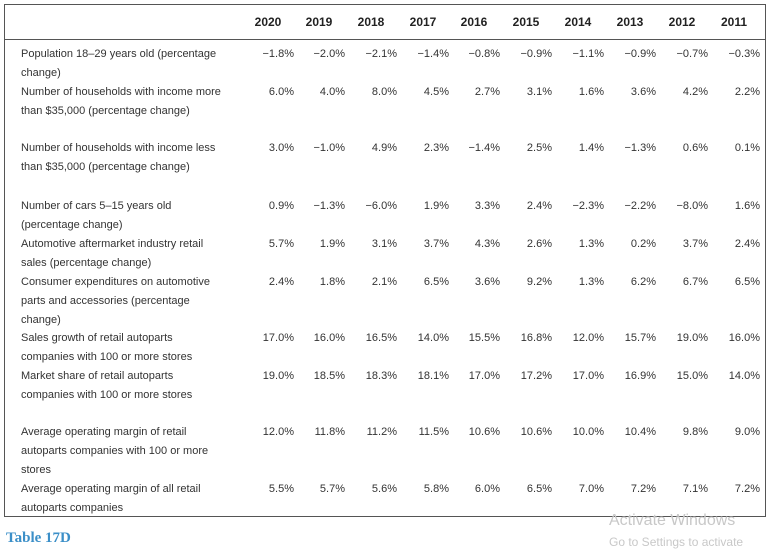 The width and height of the screenshot is (774, 552). Describe the element at coordinates (381, 338) in the screenshot. I see `table-cell: 16.5%` at that location.